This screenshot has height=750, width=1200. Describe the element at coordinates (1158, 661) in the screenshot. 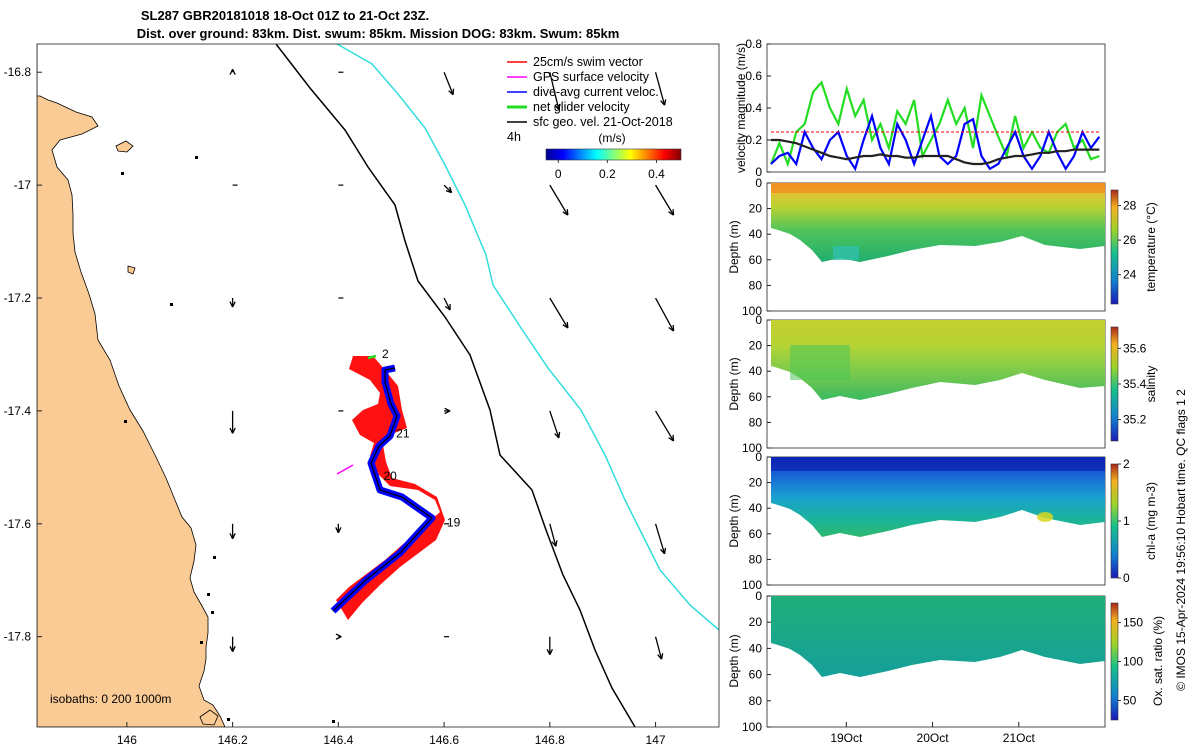

I see `oxygen-colorbar-label: Ox. sat. ratio (%)` at that location.